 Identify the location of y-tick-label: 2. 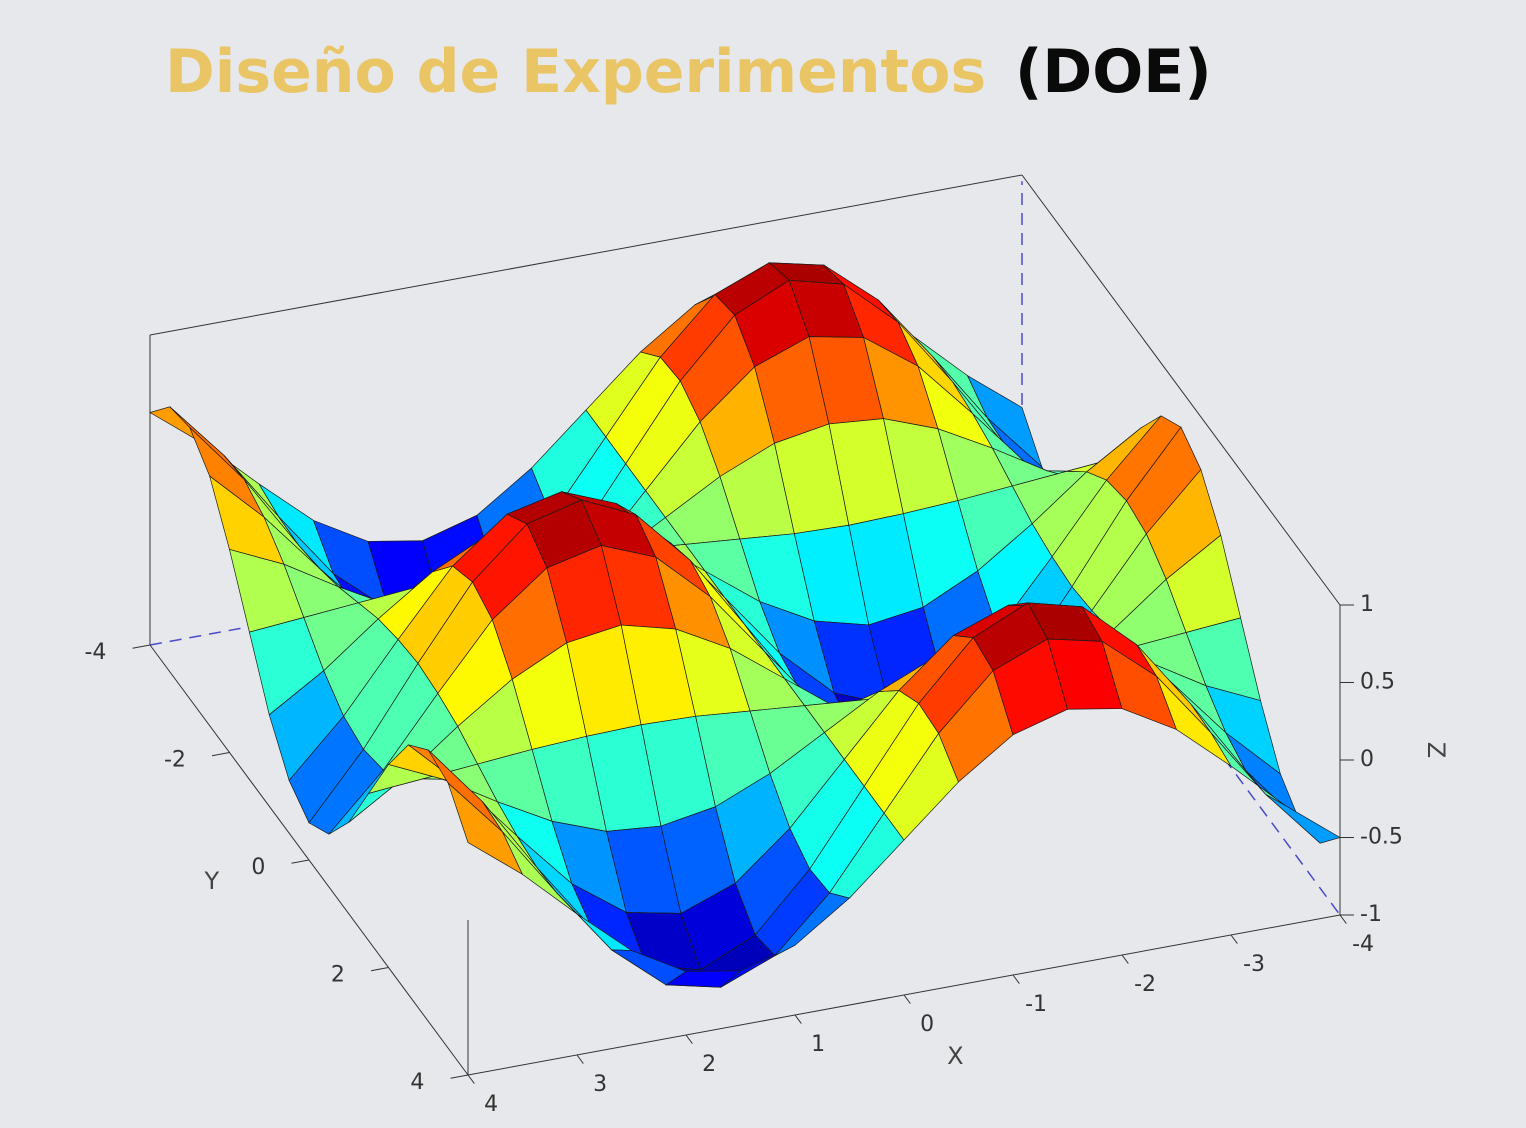
(338, 975).